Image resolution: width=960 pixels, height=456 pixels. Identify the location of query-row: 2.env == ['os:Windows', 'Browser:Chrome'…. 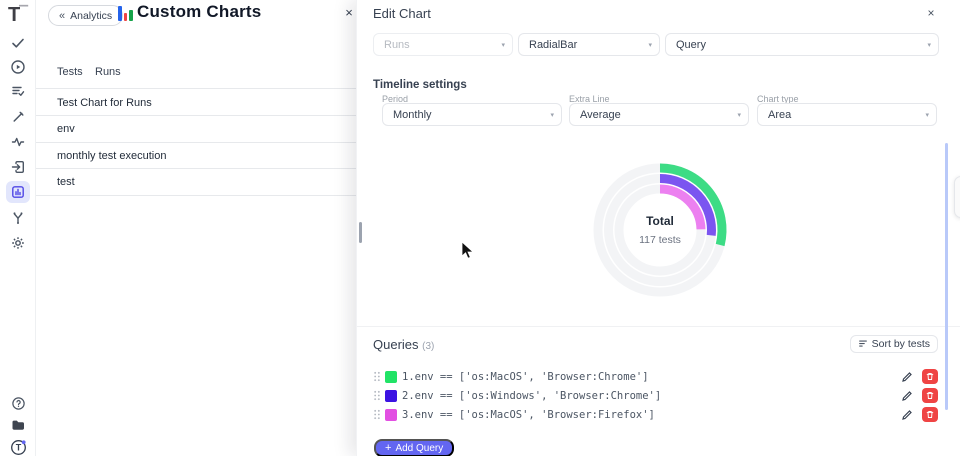
(655, 395).